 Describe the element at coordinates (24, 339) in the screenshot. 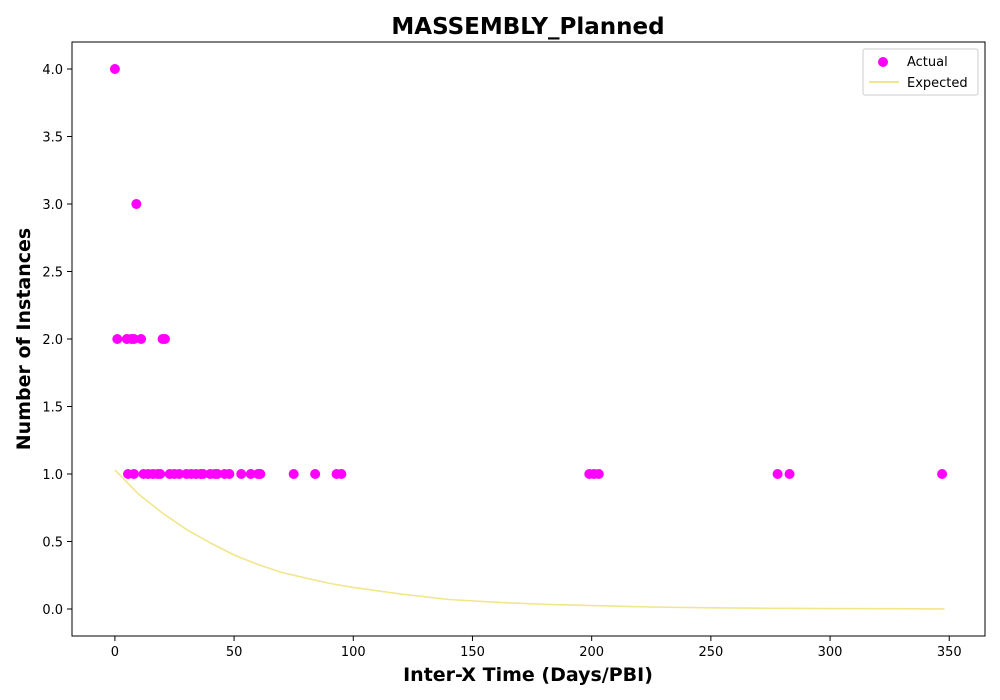

I see `y-axis-label: Number of Instances` at that location.